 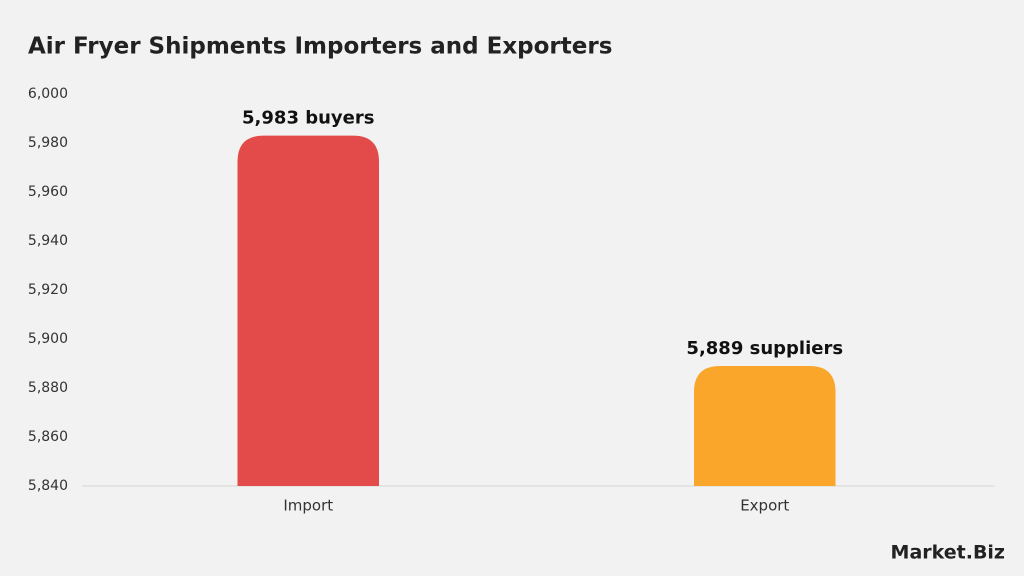 What do you see at coordinates (948, 553) in the screenshot?
I see `watermark: Market.Biz` at bounding box center [948, 553].